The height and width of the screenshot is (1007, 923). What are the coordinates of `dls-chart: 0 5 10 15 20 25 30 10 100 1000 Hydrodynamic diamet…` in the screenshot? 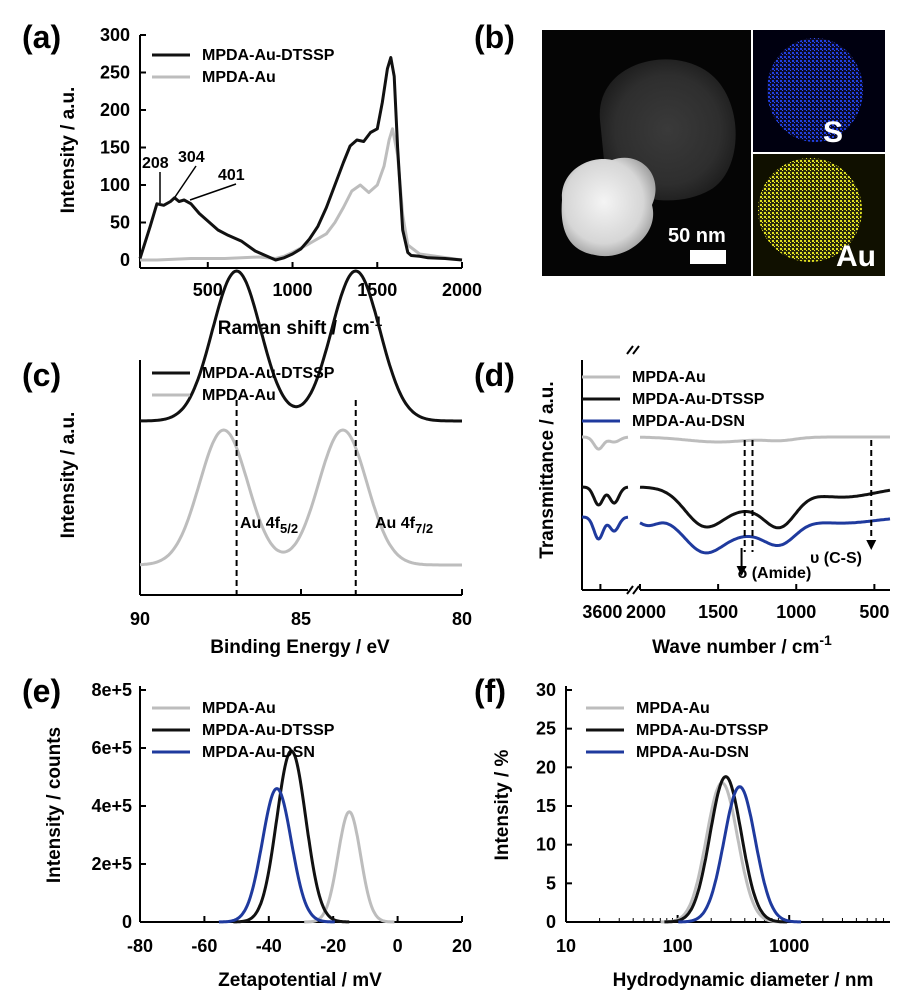 It's located at (691, 835).